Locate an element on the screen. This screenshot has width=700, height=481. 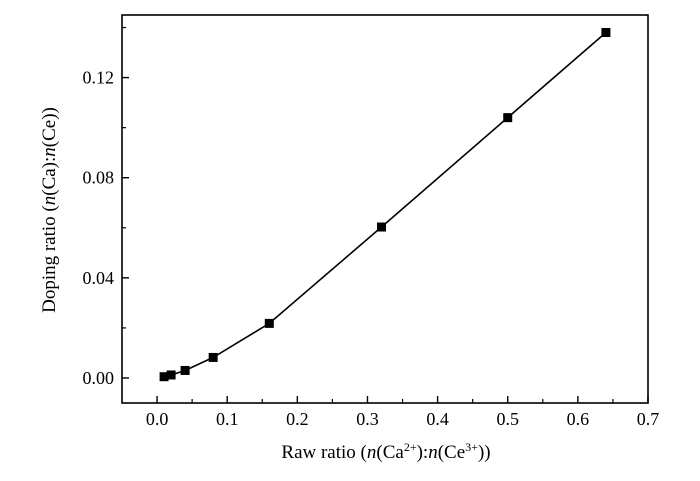
x-tick-label: 0.1 is located at coordinates (227, 419).